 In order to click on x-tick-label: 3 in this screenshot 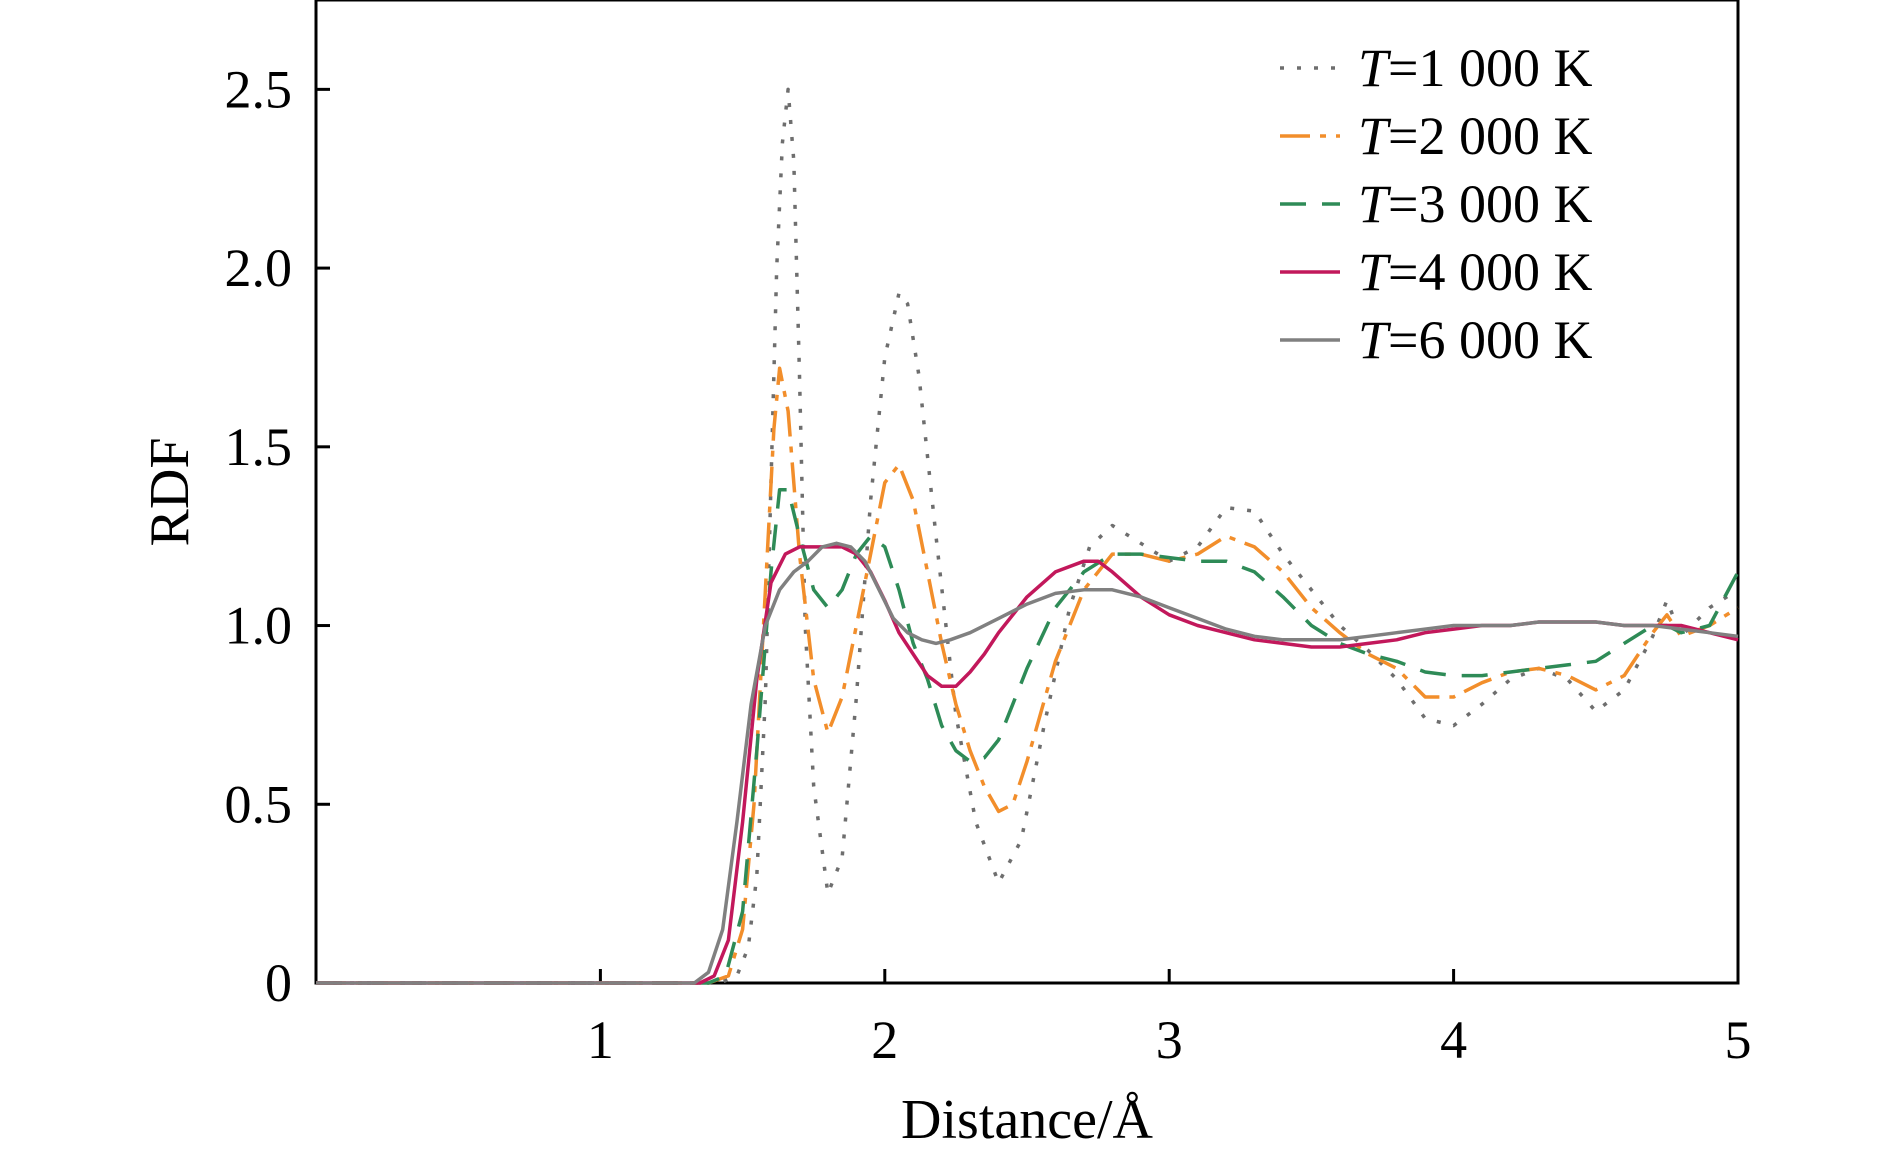, I will do `click(1169, 1040)`.